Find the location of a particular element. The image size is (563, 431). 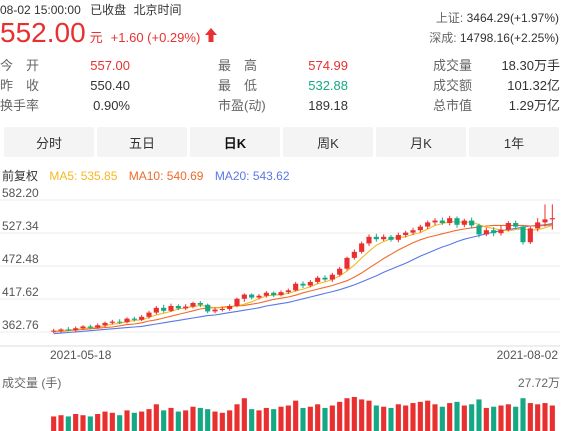

volume-chart is located at coordinates (281, 411).